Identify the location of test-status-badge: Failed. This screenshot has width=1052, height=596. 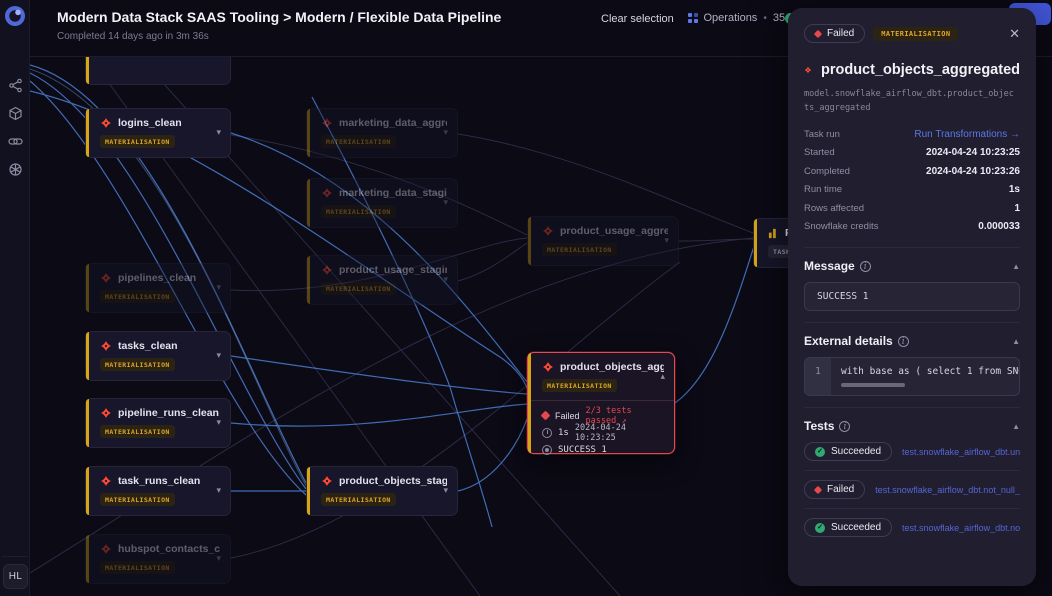
(835, 490).